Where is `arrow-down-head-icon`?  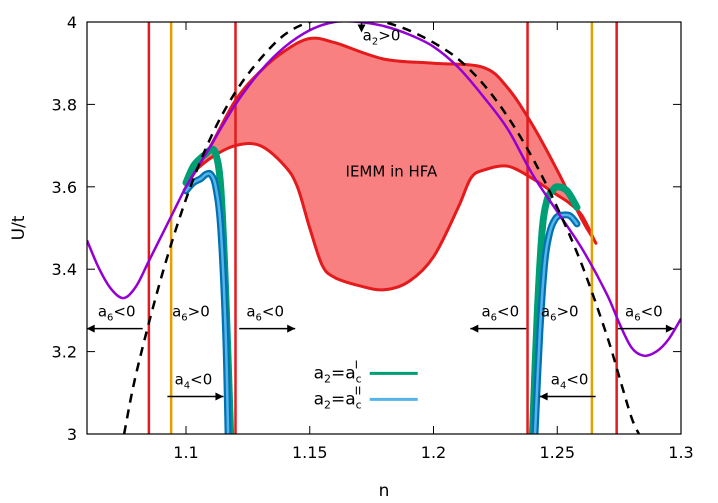 arrow-down-head-icon is located at coordinates (361, 28).